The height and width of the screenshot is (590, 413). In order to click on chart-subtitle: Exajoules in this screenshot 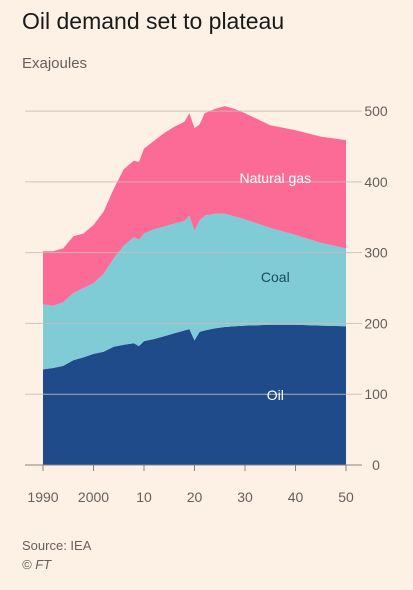, I will do `click(55, 63)`.